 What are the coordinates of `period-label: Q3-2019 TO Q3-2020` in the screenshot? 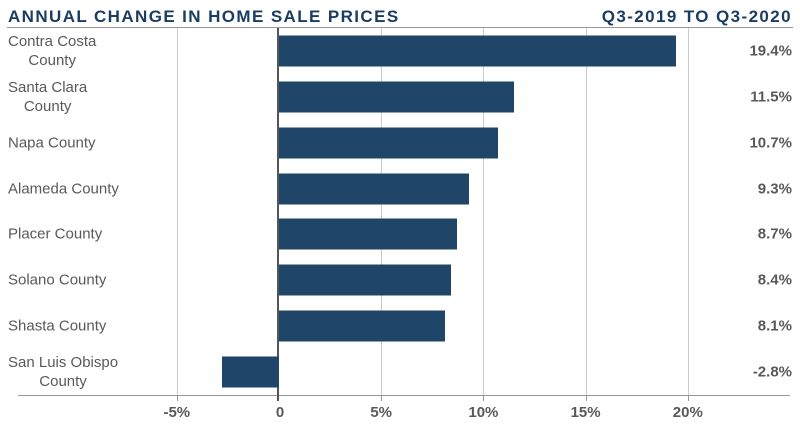 It's located at (696, 16).